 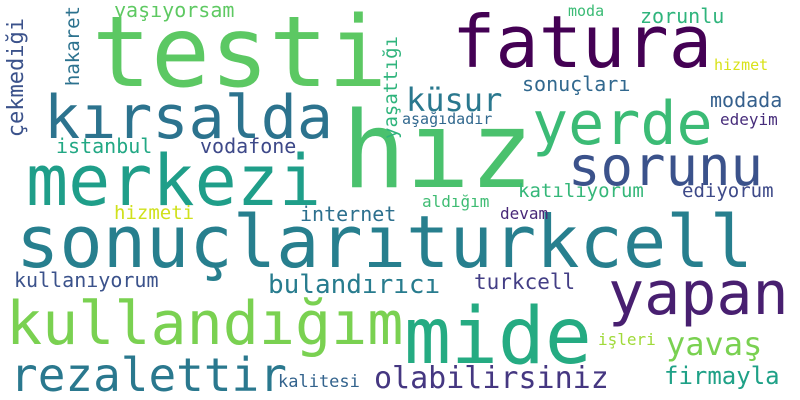 What do you see at coordinates (16, 78) in the screenshot?
I see `word-cekmedigi: çekmediği` at bounding box center [16, 78].